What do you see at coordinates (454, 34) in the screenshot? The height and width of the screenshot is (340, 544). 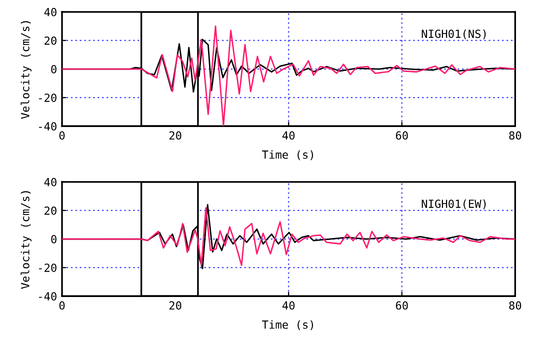 I see `annotation: NIGH01(NS)` at bounding box center [454, 34].